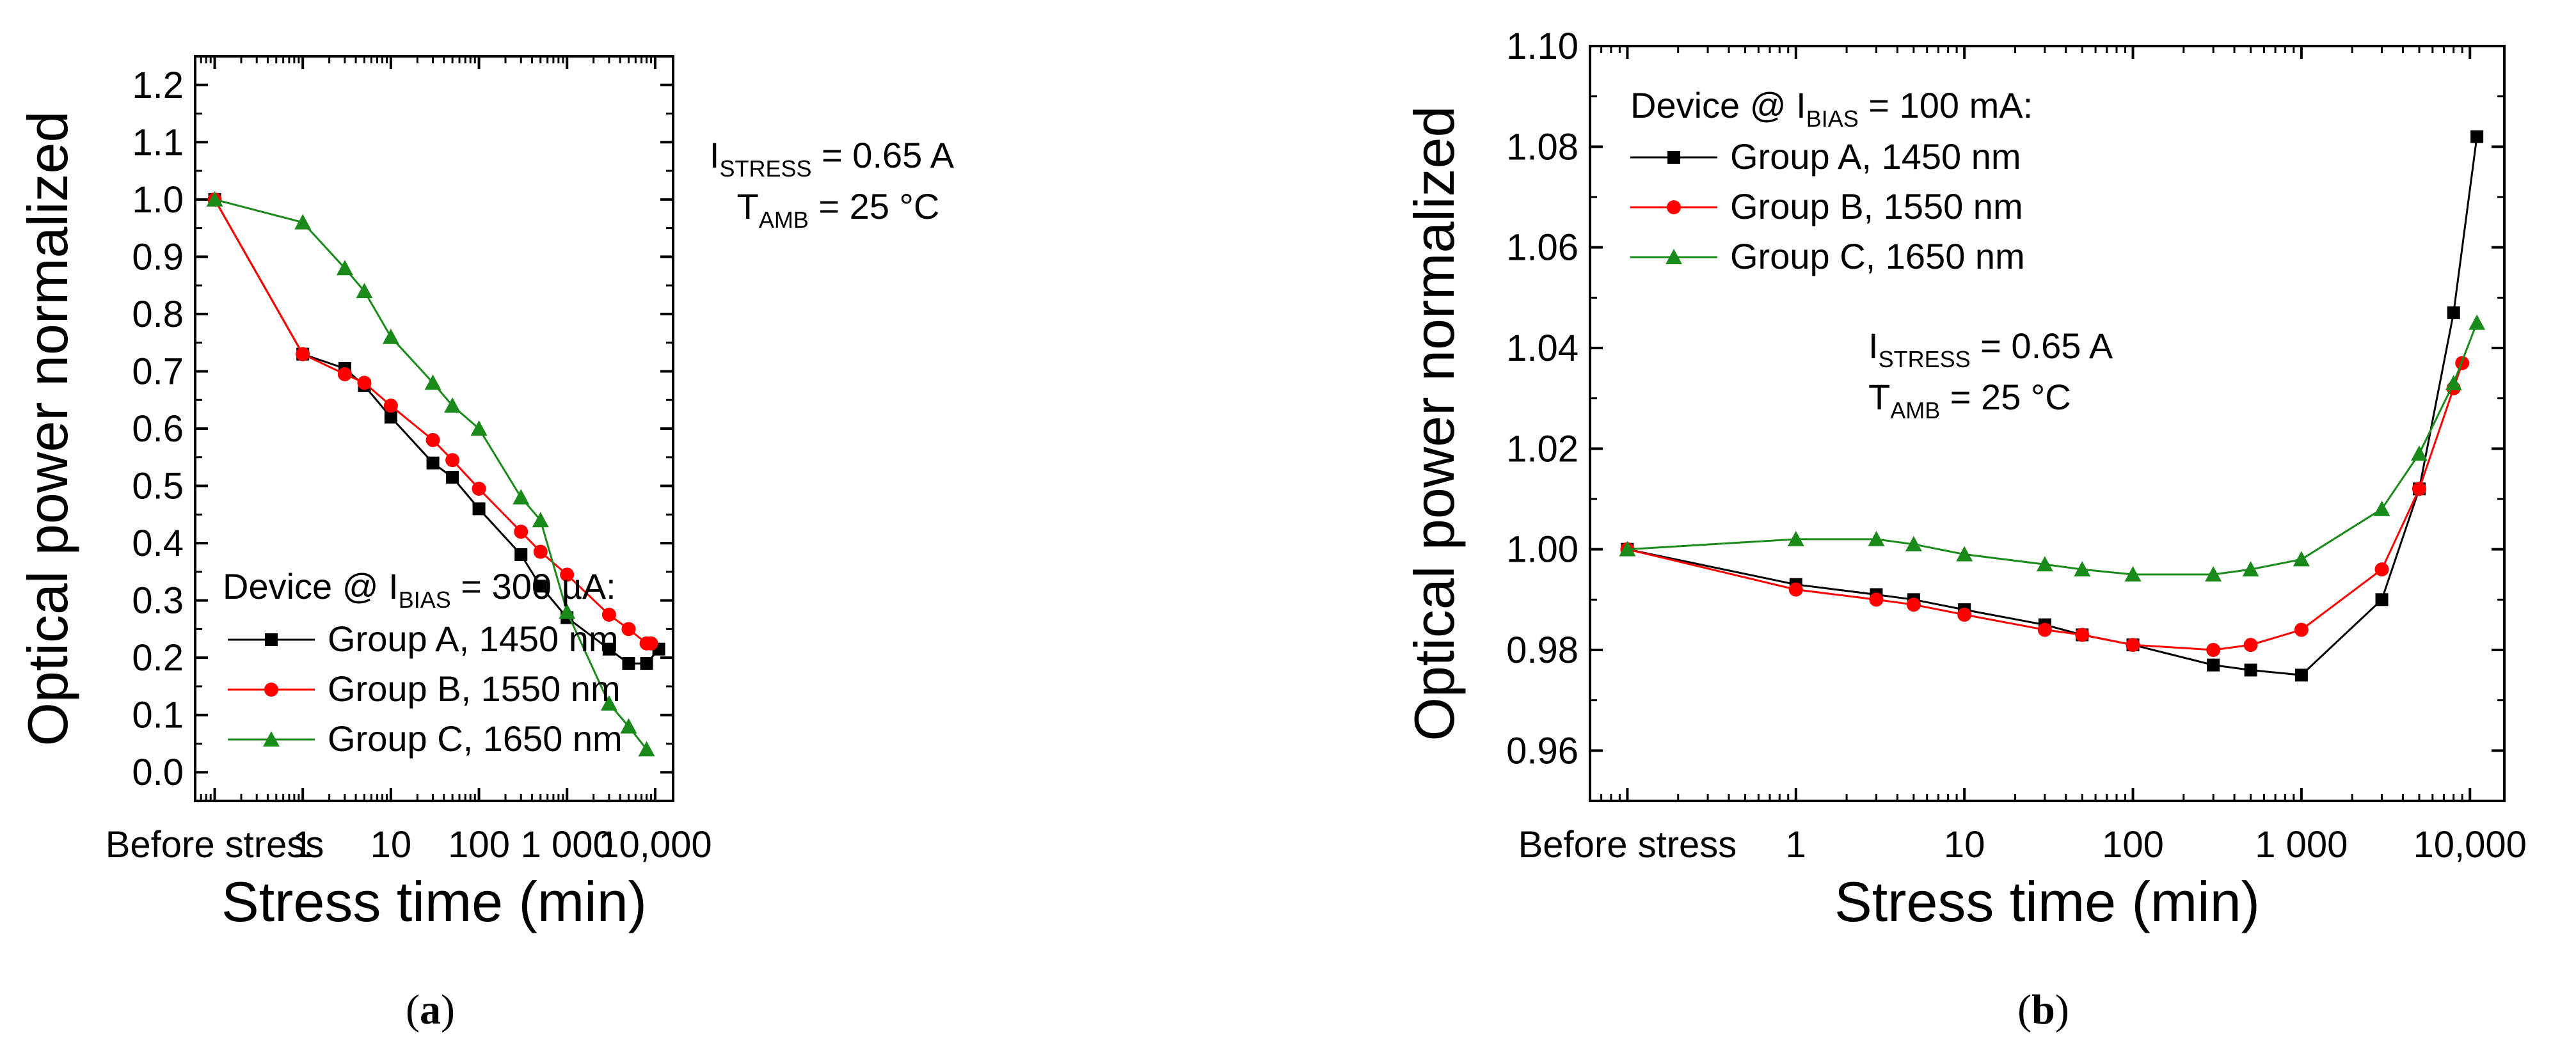  I want to click on y-tick-label: 0.98, so click(1542, 650).